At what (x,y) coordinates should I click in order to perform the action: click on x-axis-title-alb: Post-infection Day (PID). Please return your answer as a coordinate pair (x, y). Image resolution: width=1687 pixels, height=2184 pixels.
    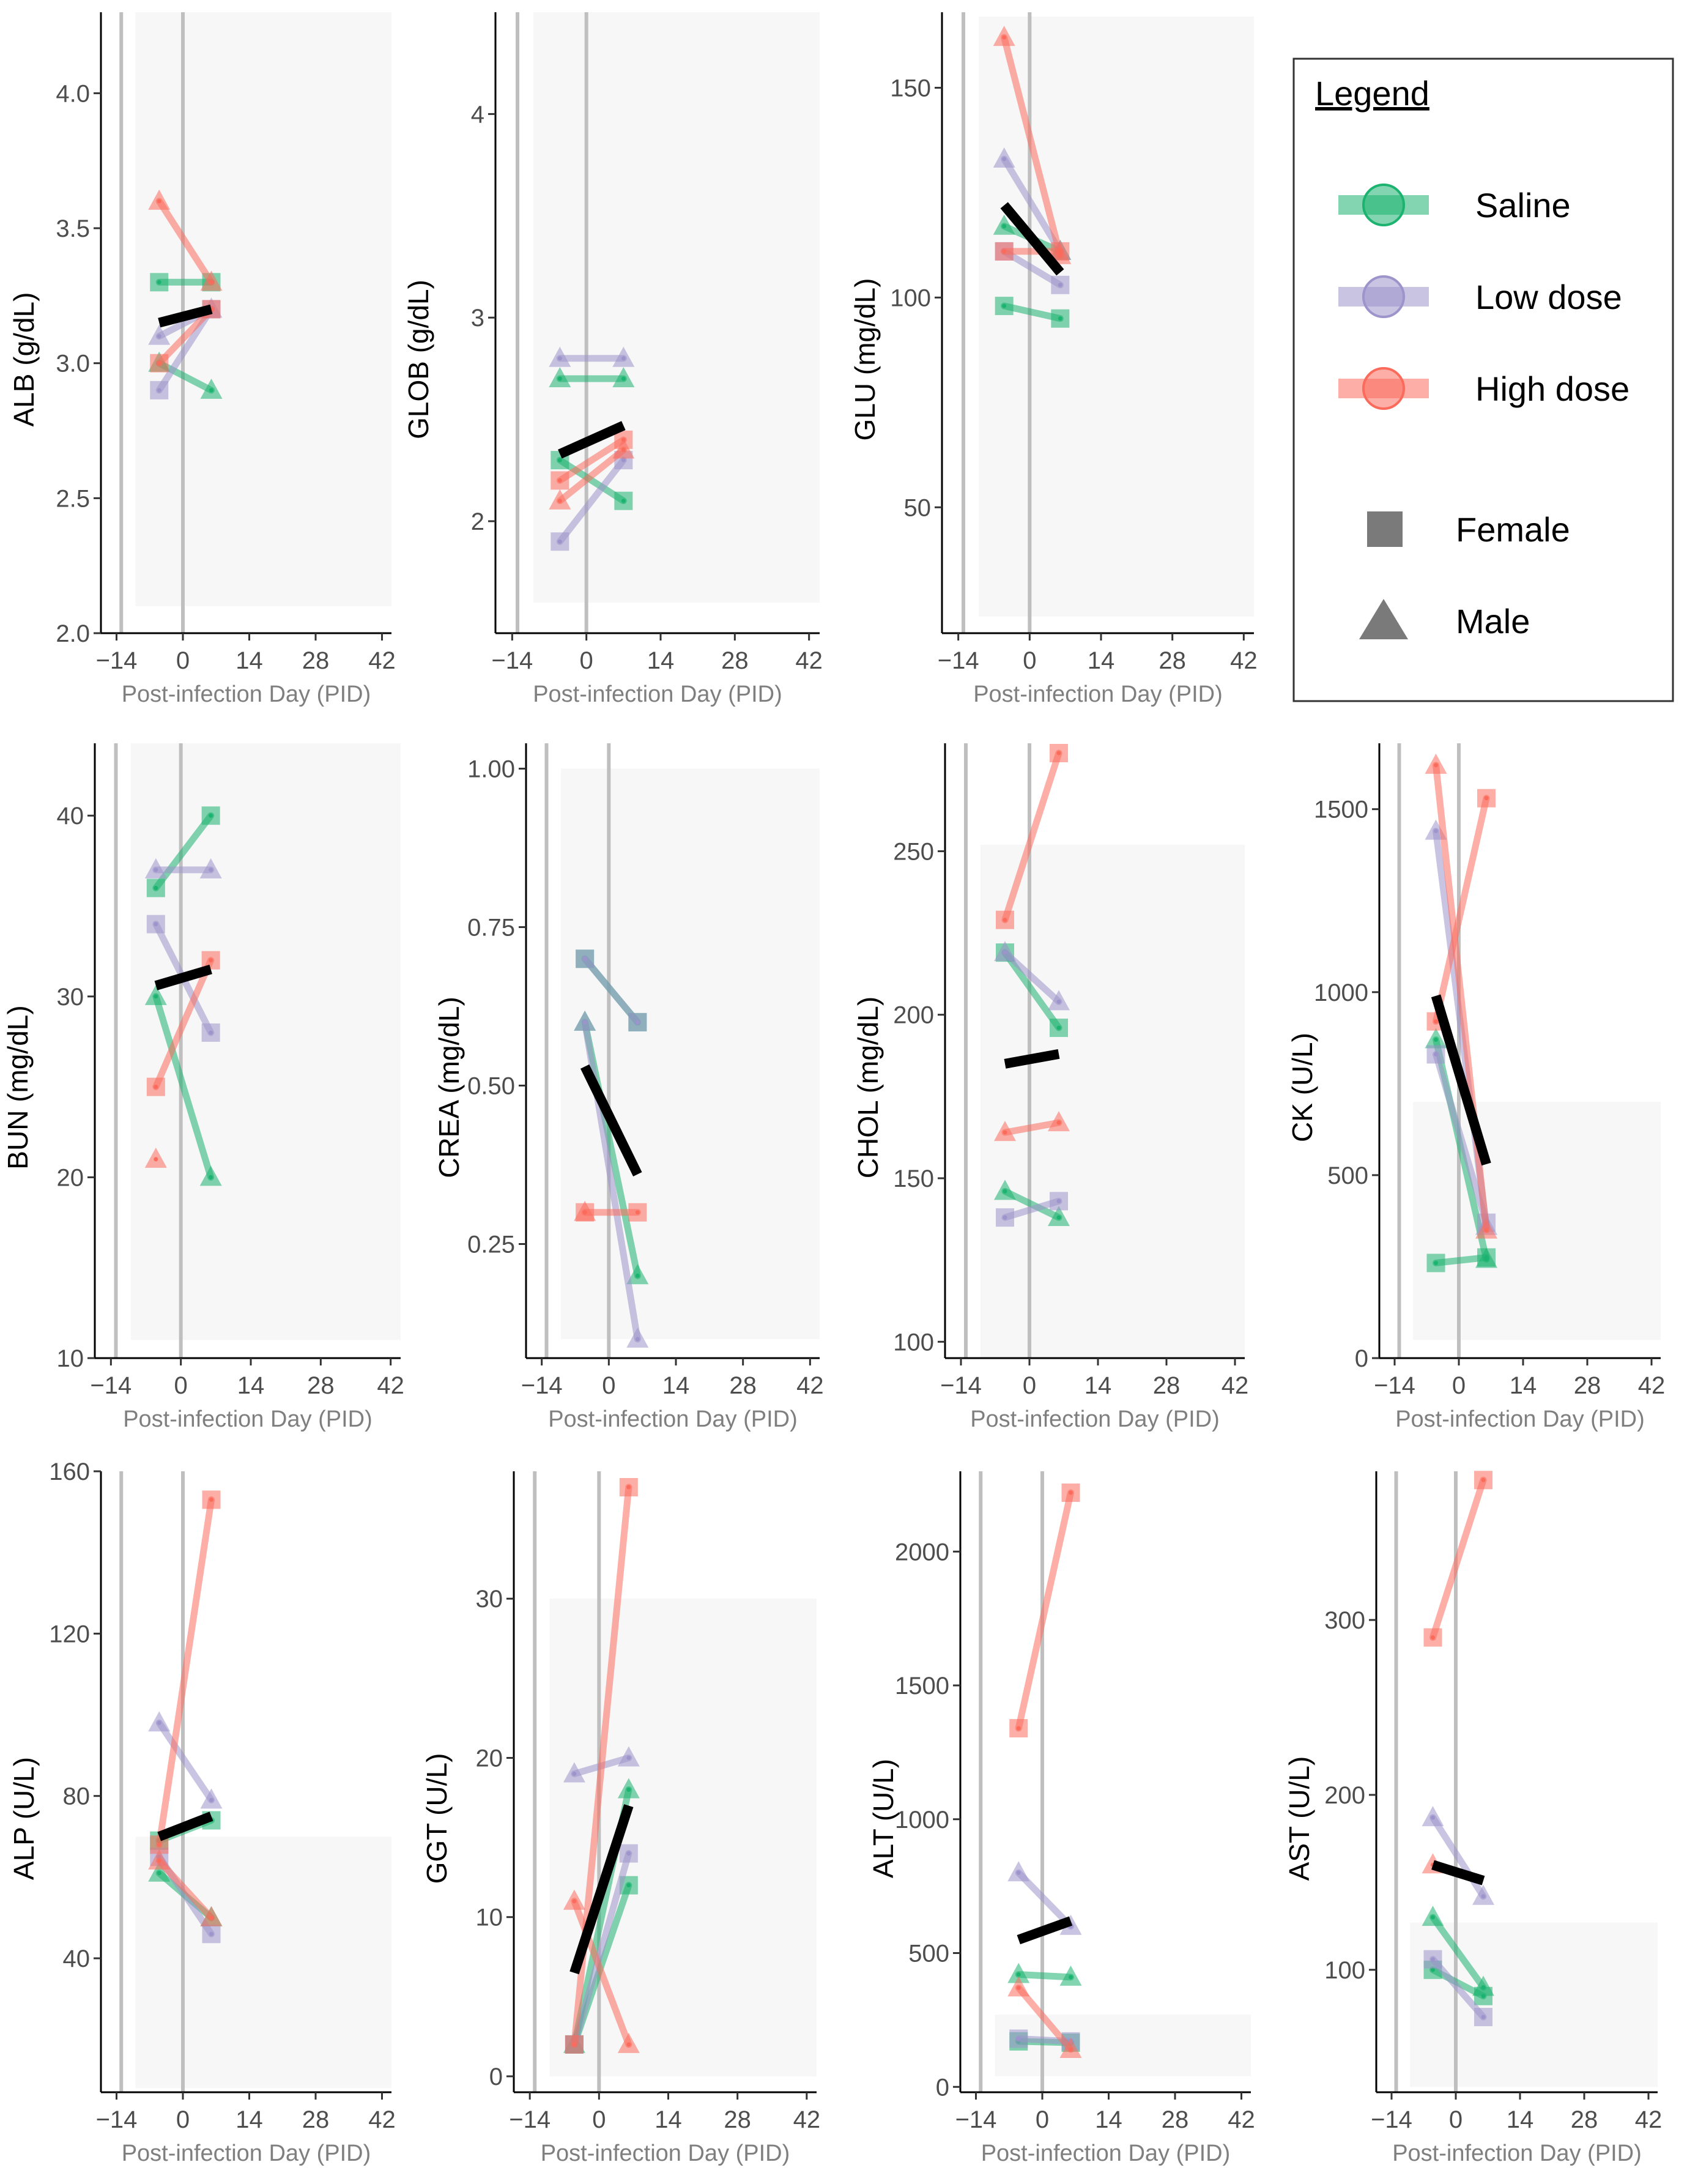
    Looking at the image, I should click on (246, 694).